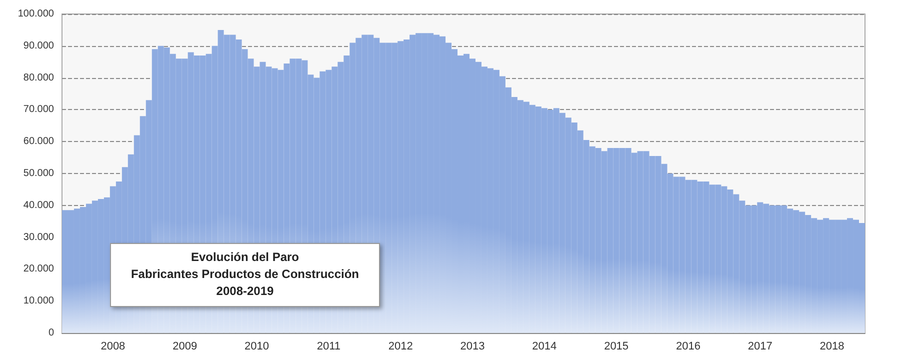 The image size is (900, 363). I want to click on y-tick-label: 90.000, so click(38, 46).